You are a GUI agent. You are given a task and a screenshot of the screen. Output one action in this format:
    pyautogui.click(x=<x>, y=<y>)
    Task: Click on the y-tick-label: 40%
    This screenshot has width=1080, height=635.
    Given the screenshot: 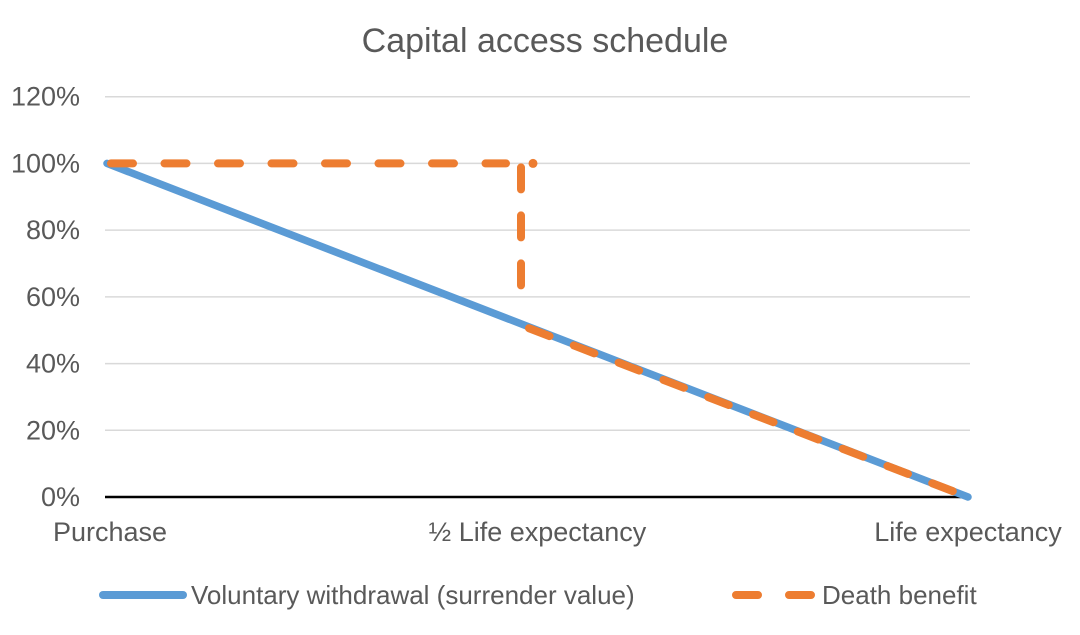 What is the action you would take?
    pyautogui.click(x=53, y=364)
    